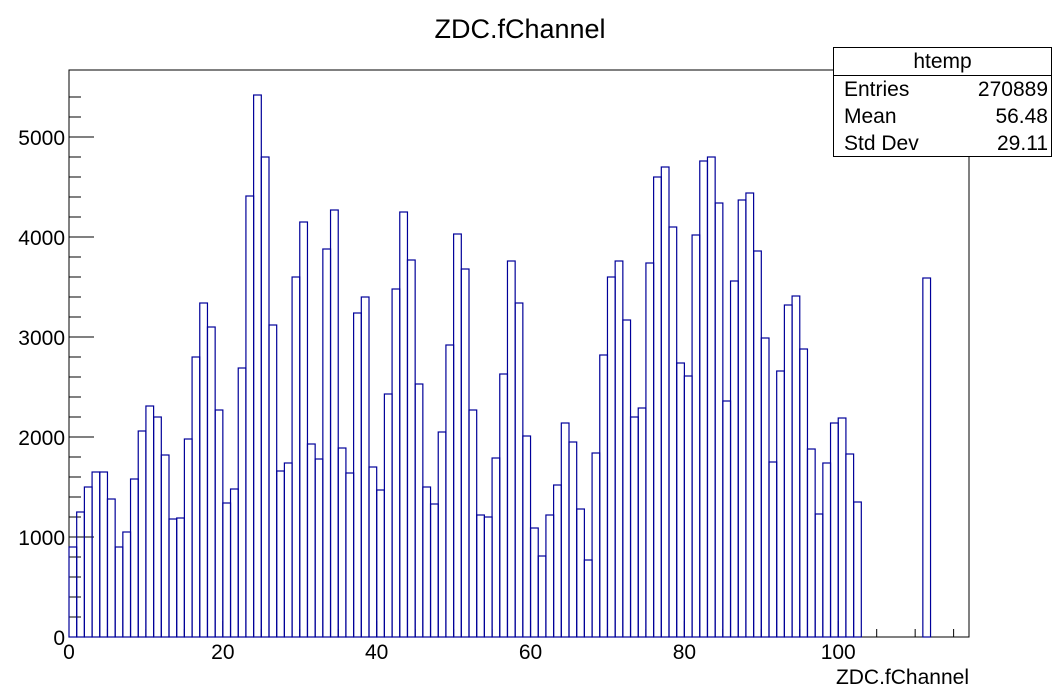 The width and height of the screenshot is (1054, 687). What do you see at coordinates (41, 338) in the screenshot?
I see `y-tick-label: 3000` at bounding box center [41, 338].